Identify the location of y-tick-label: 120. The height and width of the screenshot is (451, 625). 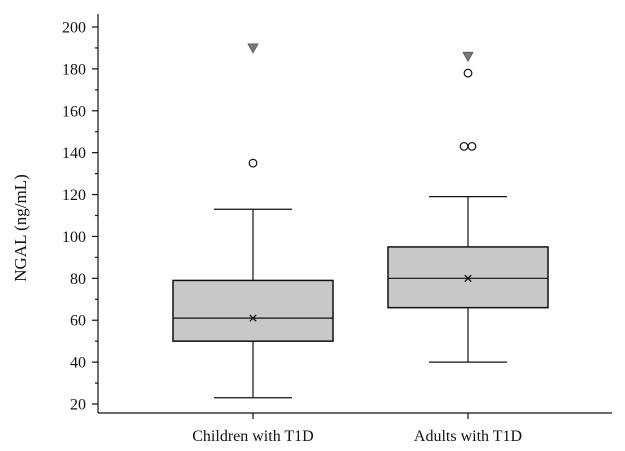
(74, 195).